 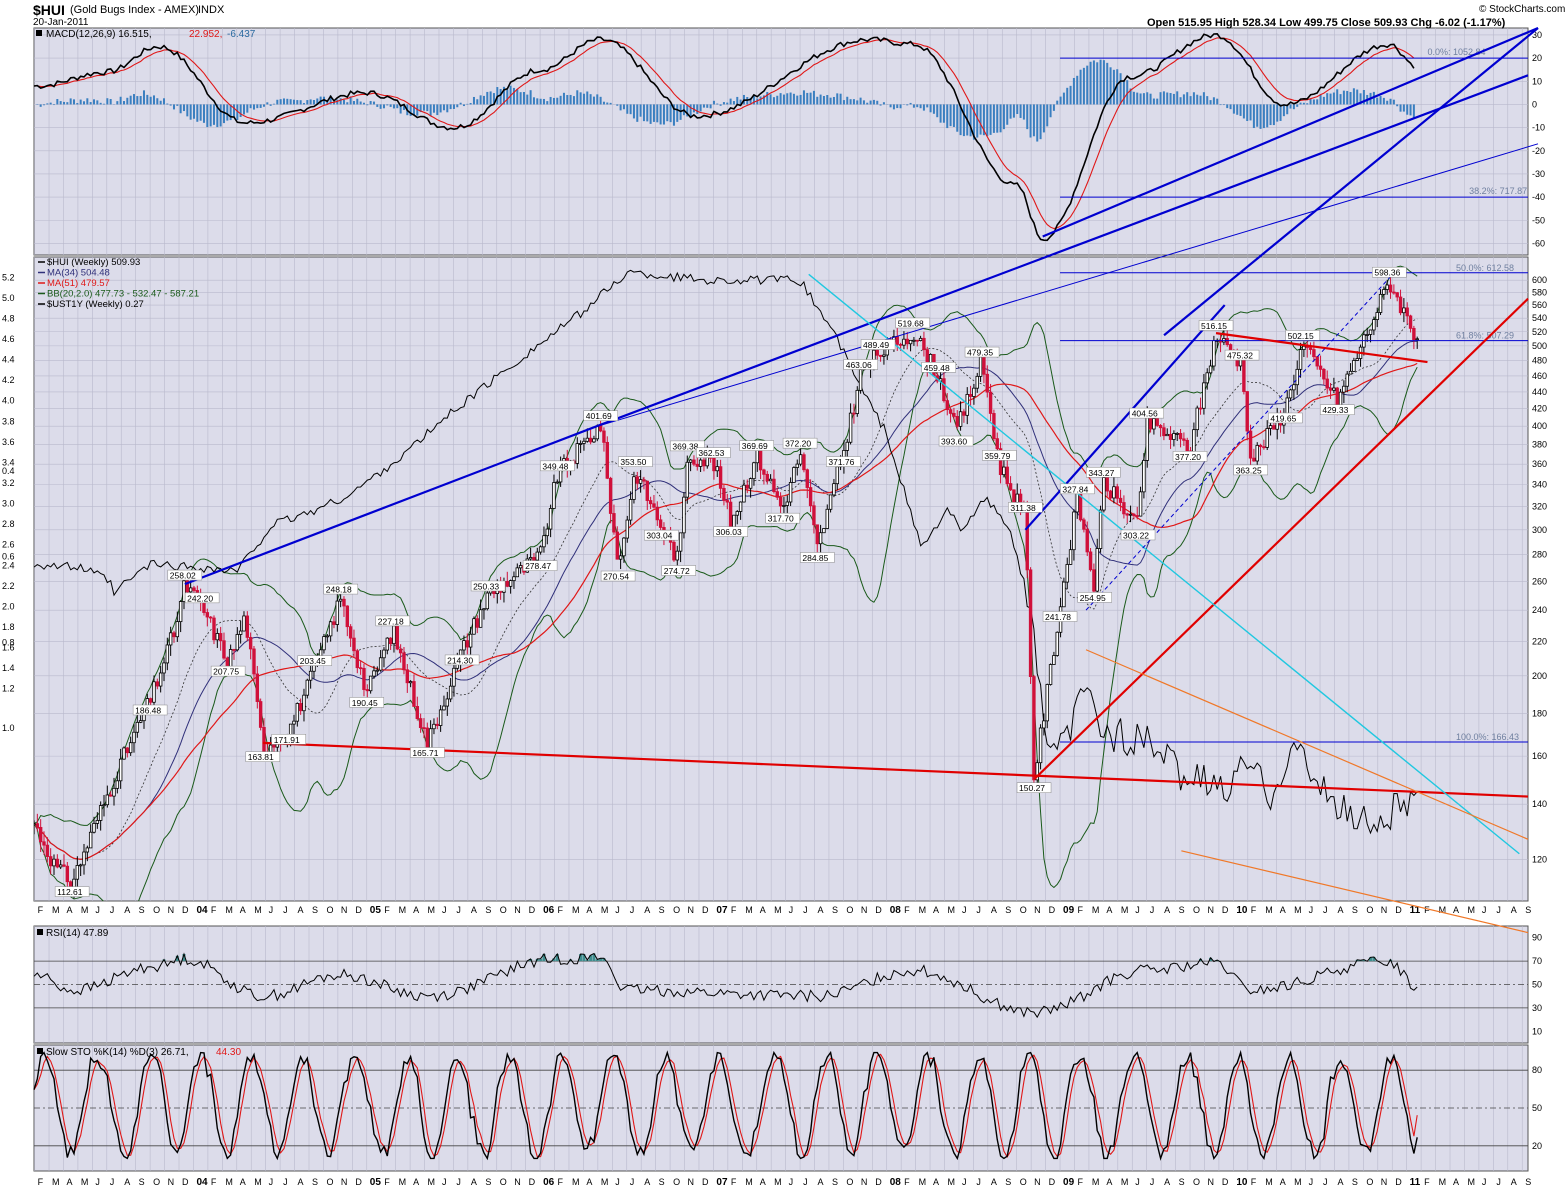 I want to click on x-axis-month-label: D, so click(x=705, y=1182).